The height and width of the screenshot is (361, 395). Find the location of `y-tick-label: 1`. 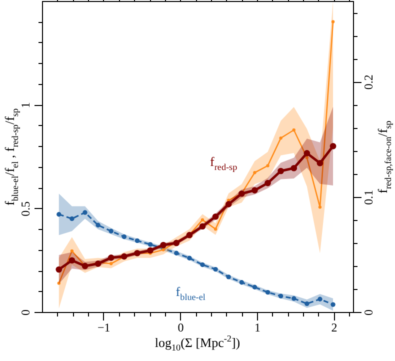

y-tick-label: 1 is located at coordinates (25, 105).